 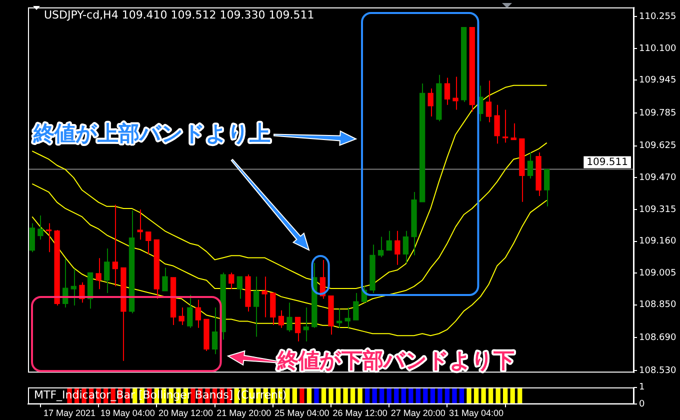 What do you see at coordinates (244, 413) in the screenshot?
I see `x-tick-label: 21 May 20:00` at bounding box center [244, 413].